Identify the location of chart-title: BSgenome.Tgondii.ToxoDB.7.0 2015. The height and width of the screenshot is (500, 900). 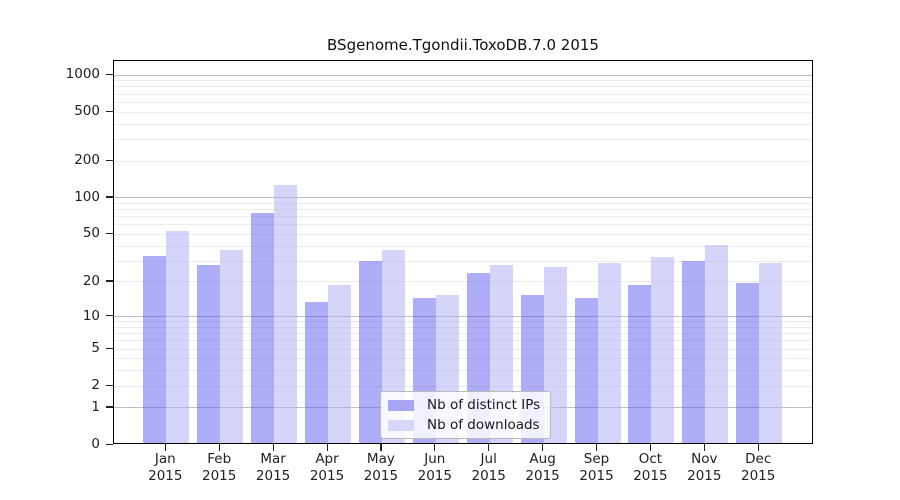
(463, 45).